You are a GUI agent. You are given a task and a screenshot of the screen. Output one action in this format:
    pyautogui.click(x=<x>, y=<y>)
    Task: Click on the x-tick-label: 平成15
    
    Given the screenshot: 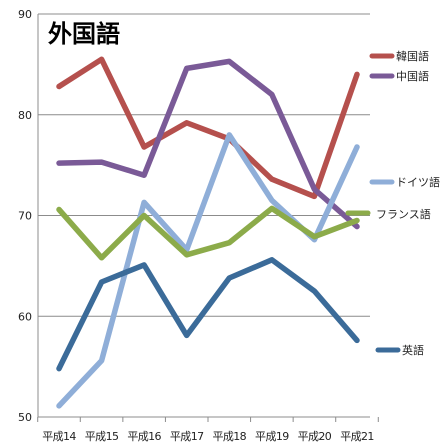 What is the action you would take?
    pyautogui.click(x=102, y=436)
    